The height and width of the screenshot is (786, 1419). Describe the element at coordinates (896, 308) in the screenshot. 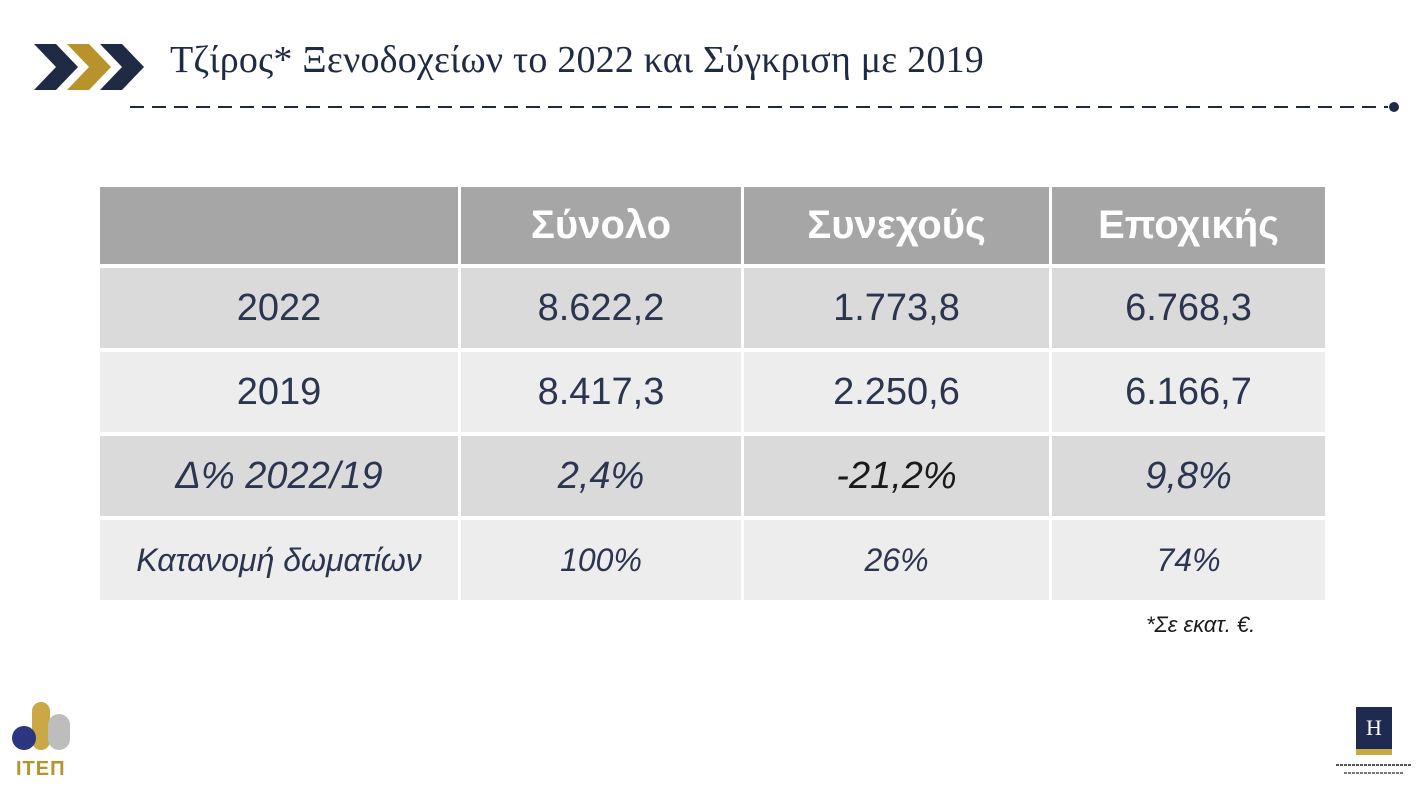

I see `table-cell: 1.773,8` at that location.